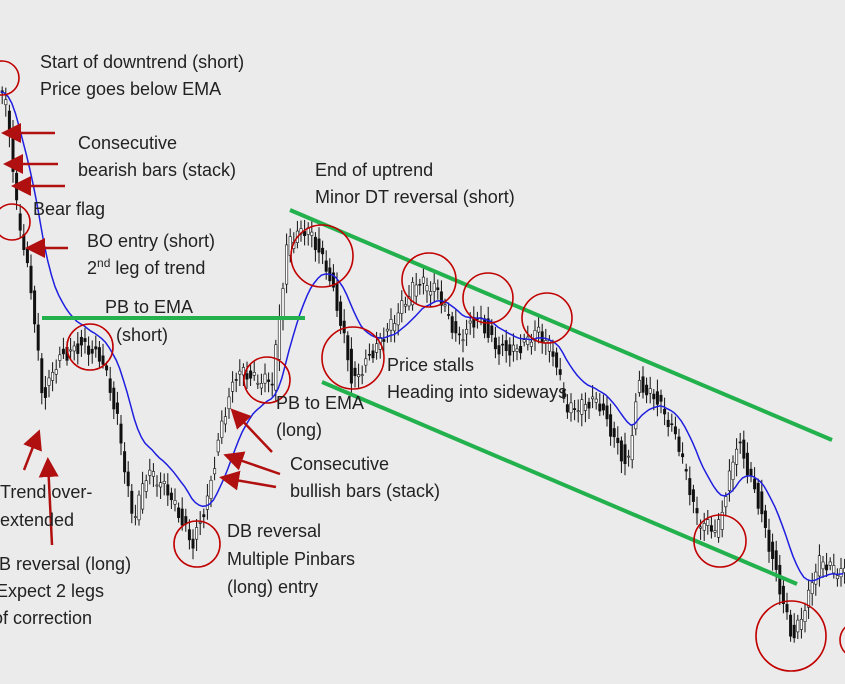  Describe the element at coordinates (142, 62) in the screenshot. I see `label: Start of downtrend (short)` at that location.